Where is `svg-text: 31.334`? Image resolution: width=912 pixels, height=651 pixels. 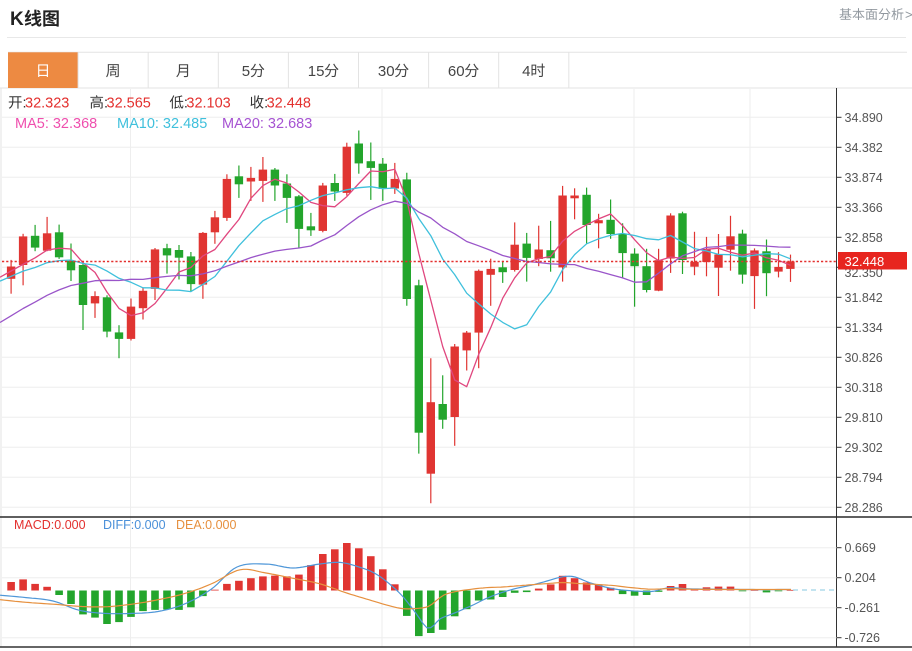 svg-text: 31.334 is located at coordinates (864, 328).